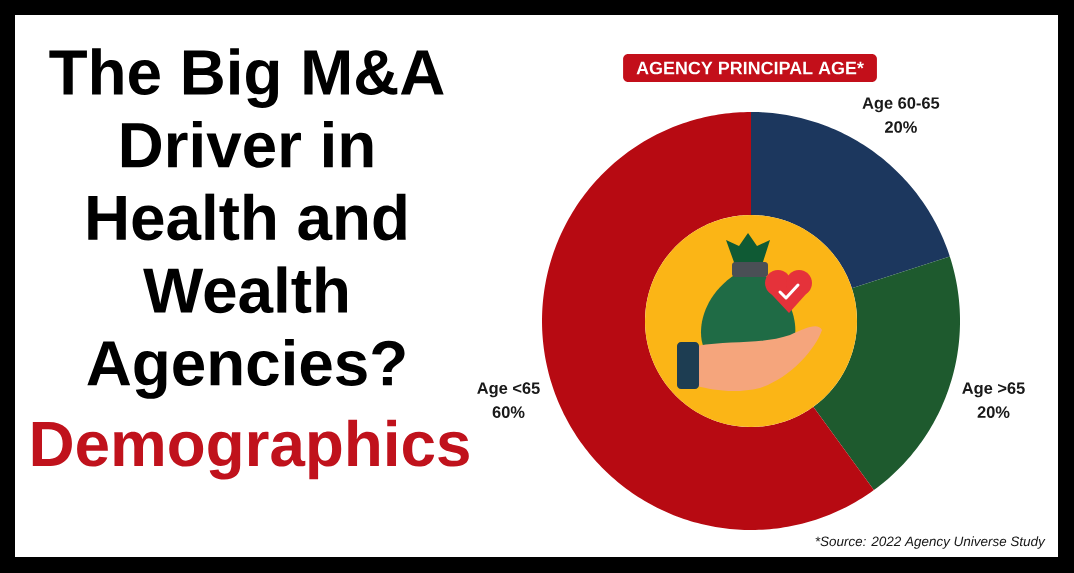 This screenshot has height=573, width=1074. What do you see at coordinates (508, 412) in the screenshot?
I see `data-label: 60%` at bounding box center [508, 412].